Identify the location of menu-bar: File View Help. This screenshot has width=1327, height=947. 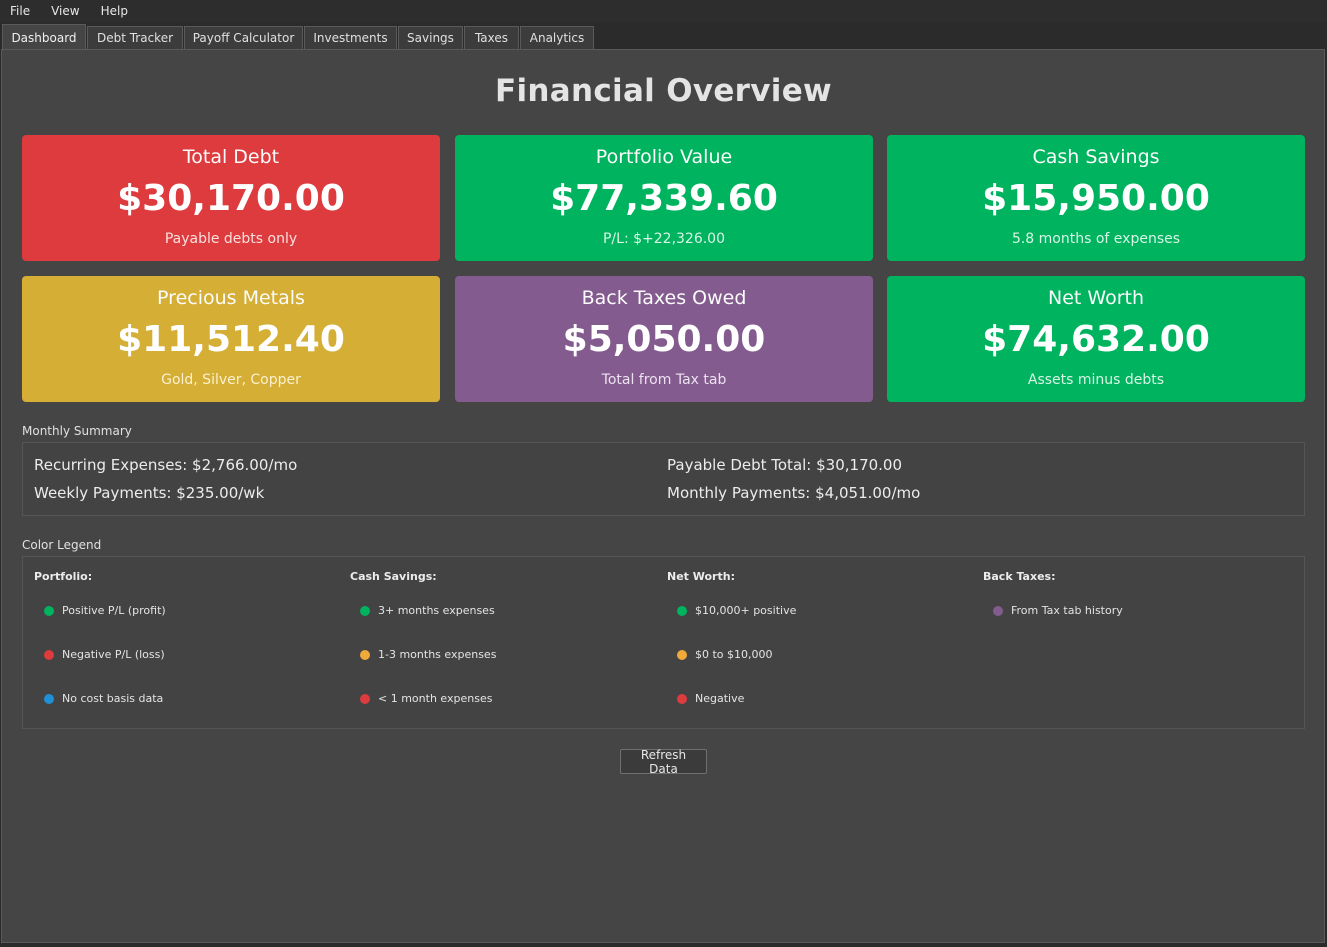
(663, 11).